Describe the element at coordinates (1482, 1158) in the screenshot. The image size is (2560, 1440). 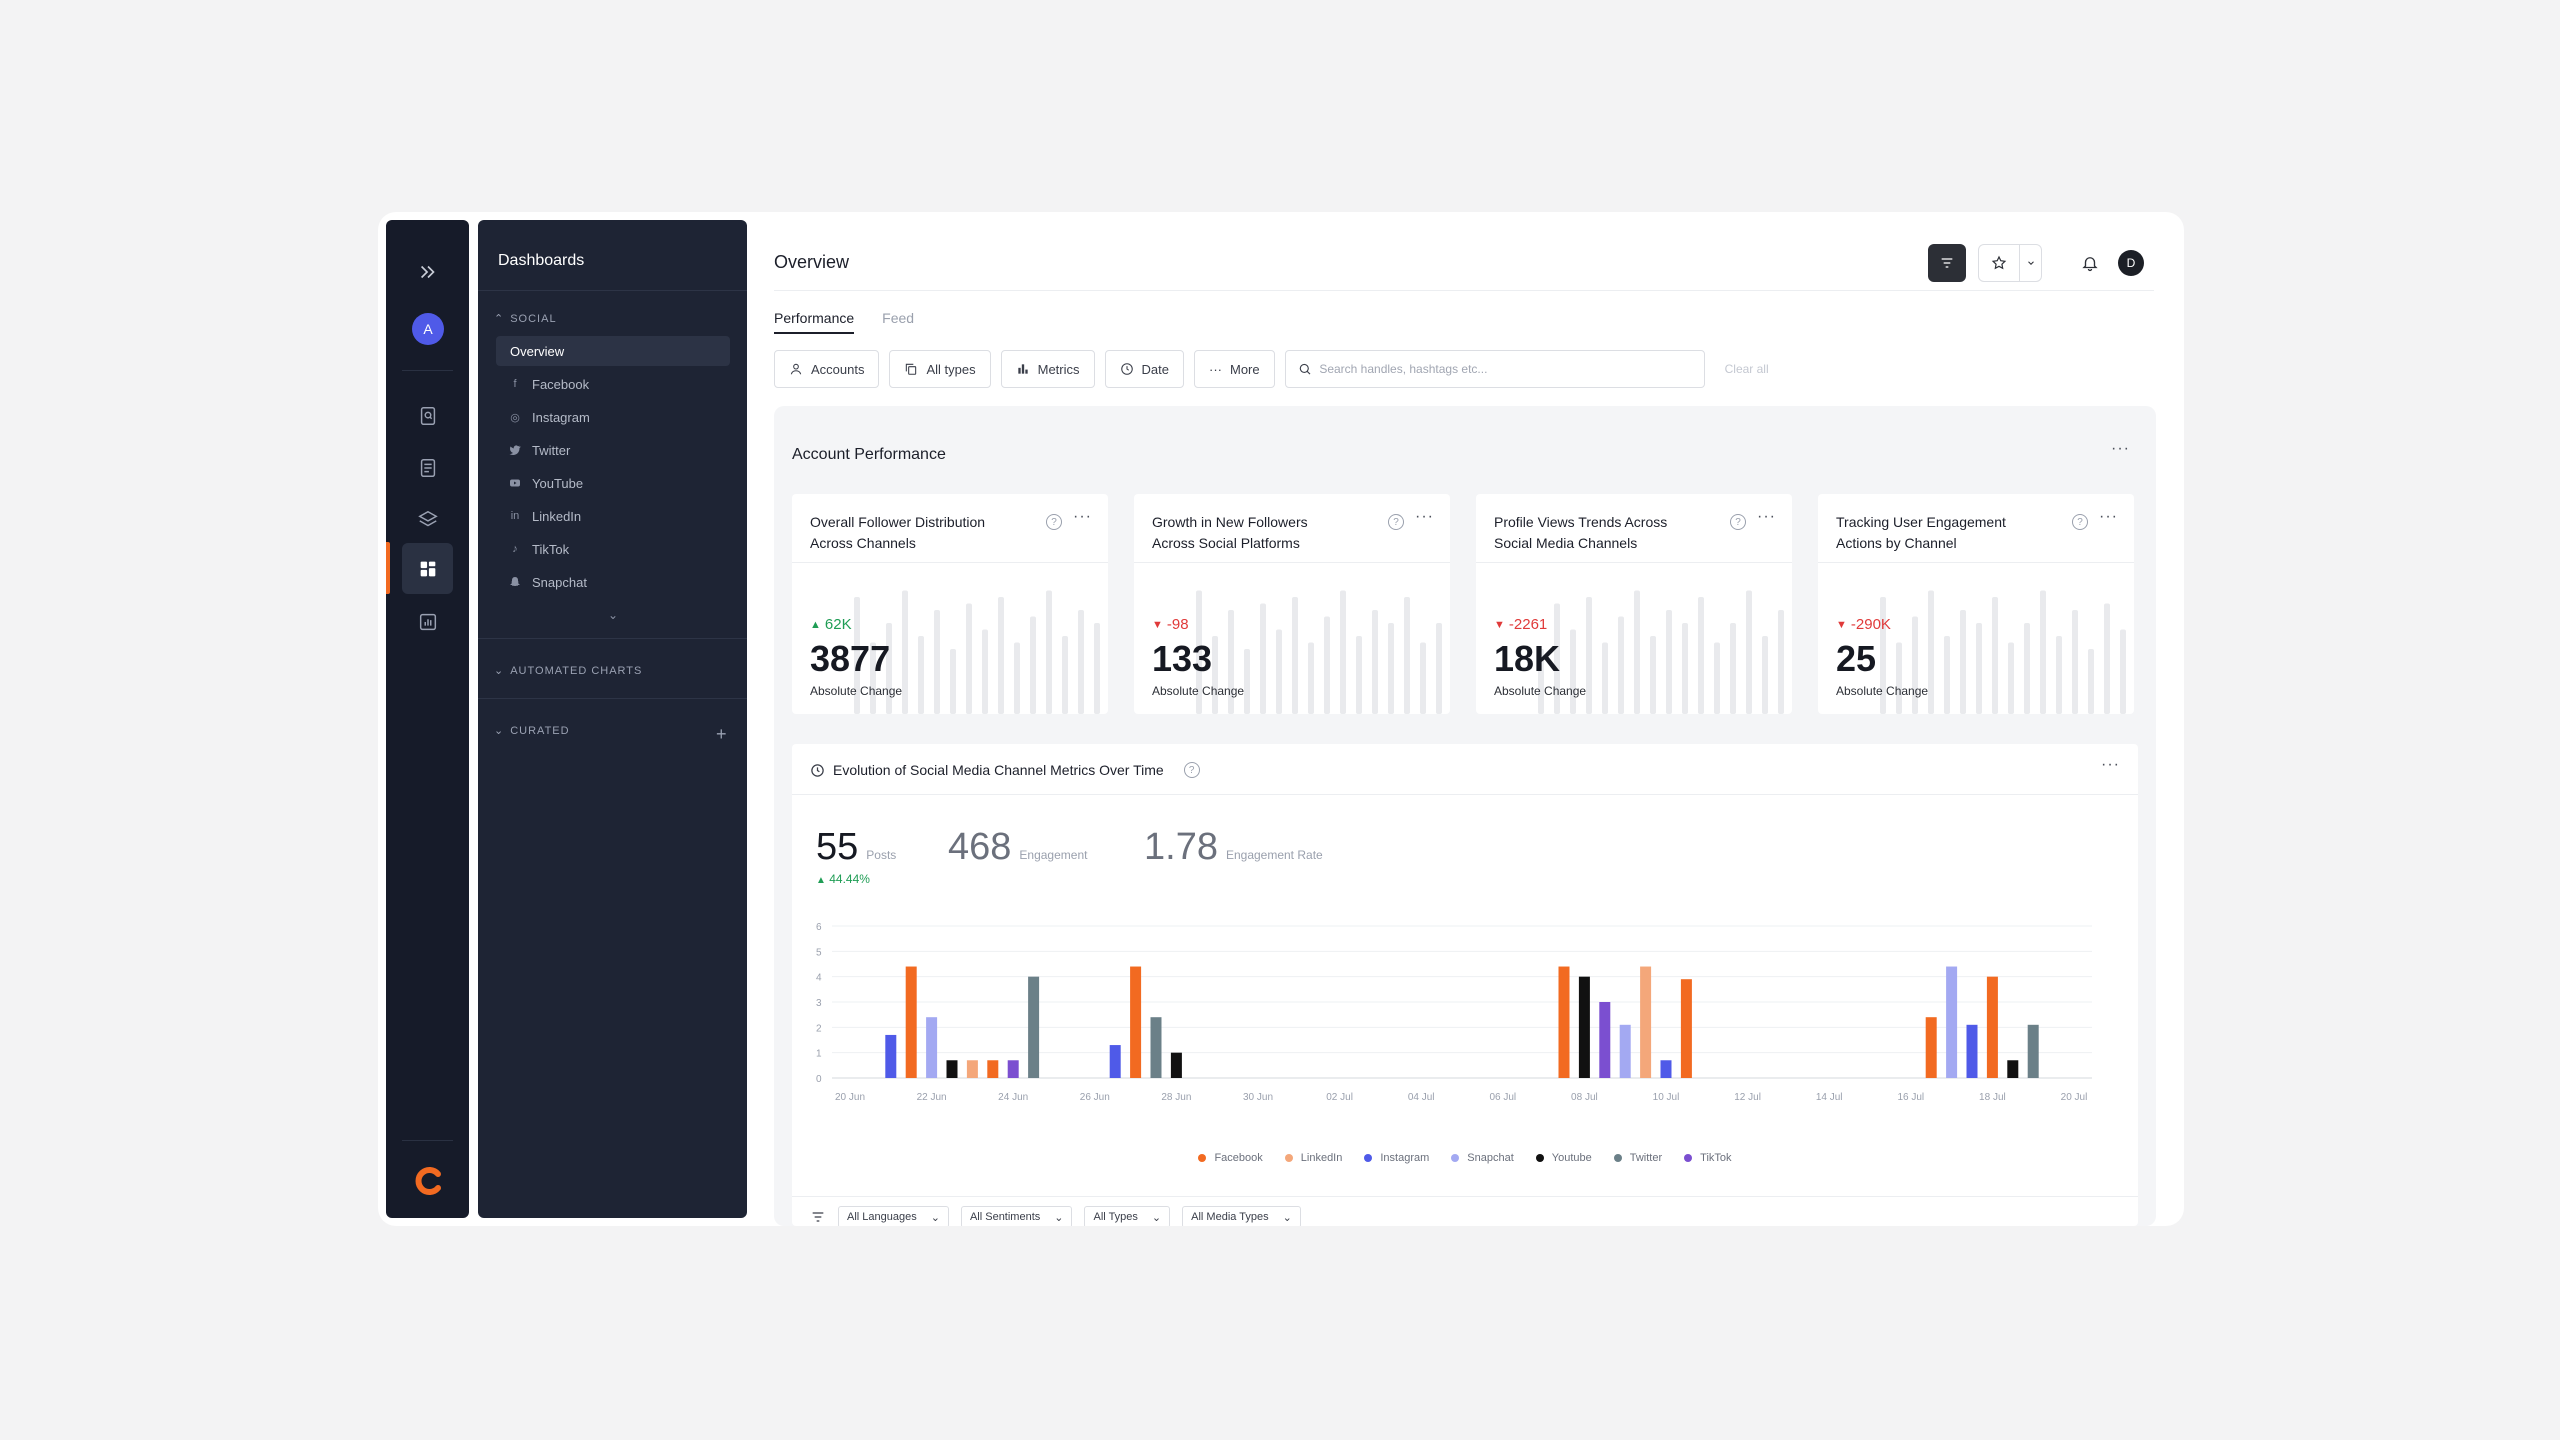
I see `legend-item-snapchat: Snapchat` at that location.